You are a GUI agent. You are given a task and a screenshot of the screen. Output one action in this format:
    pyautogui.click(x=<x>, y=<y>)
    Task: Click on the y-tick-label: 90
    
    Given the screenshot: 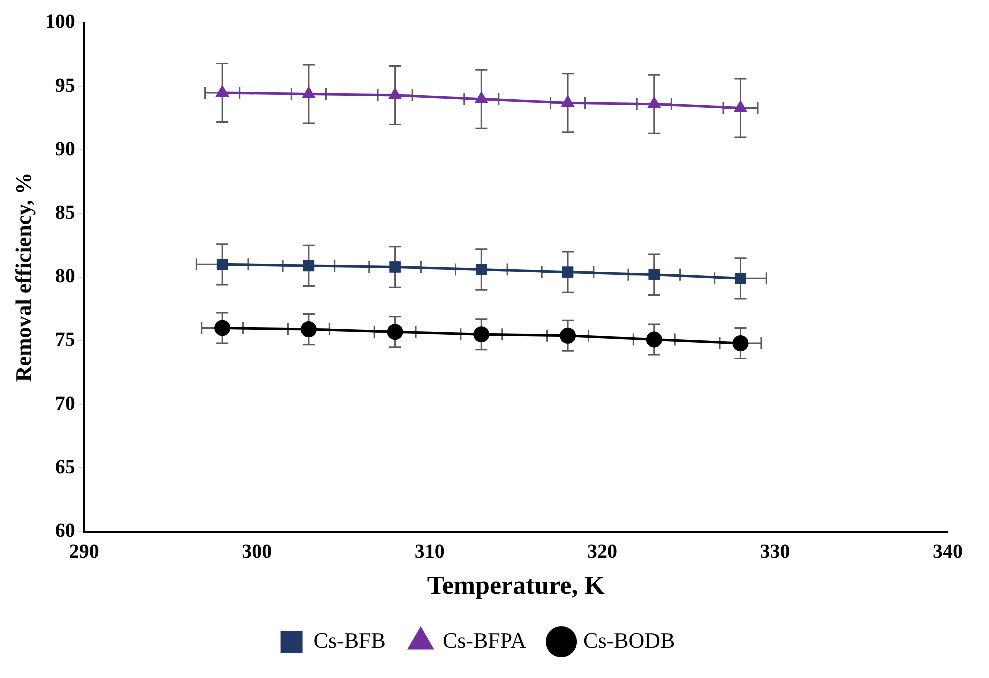 What is the action you would take?
    pyautogui.click(x=65, y=149)
    